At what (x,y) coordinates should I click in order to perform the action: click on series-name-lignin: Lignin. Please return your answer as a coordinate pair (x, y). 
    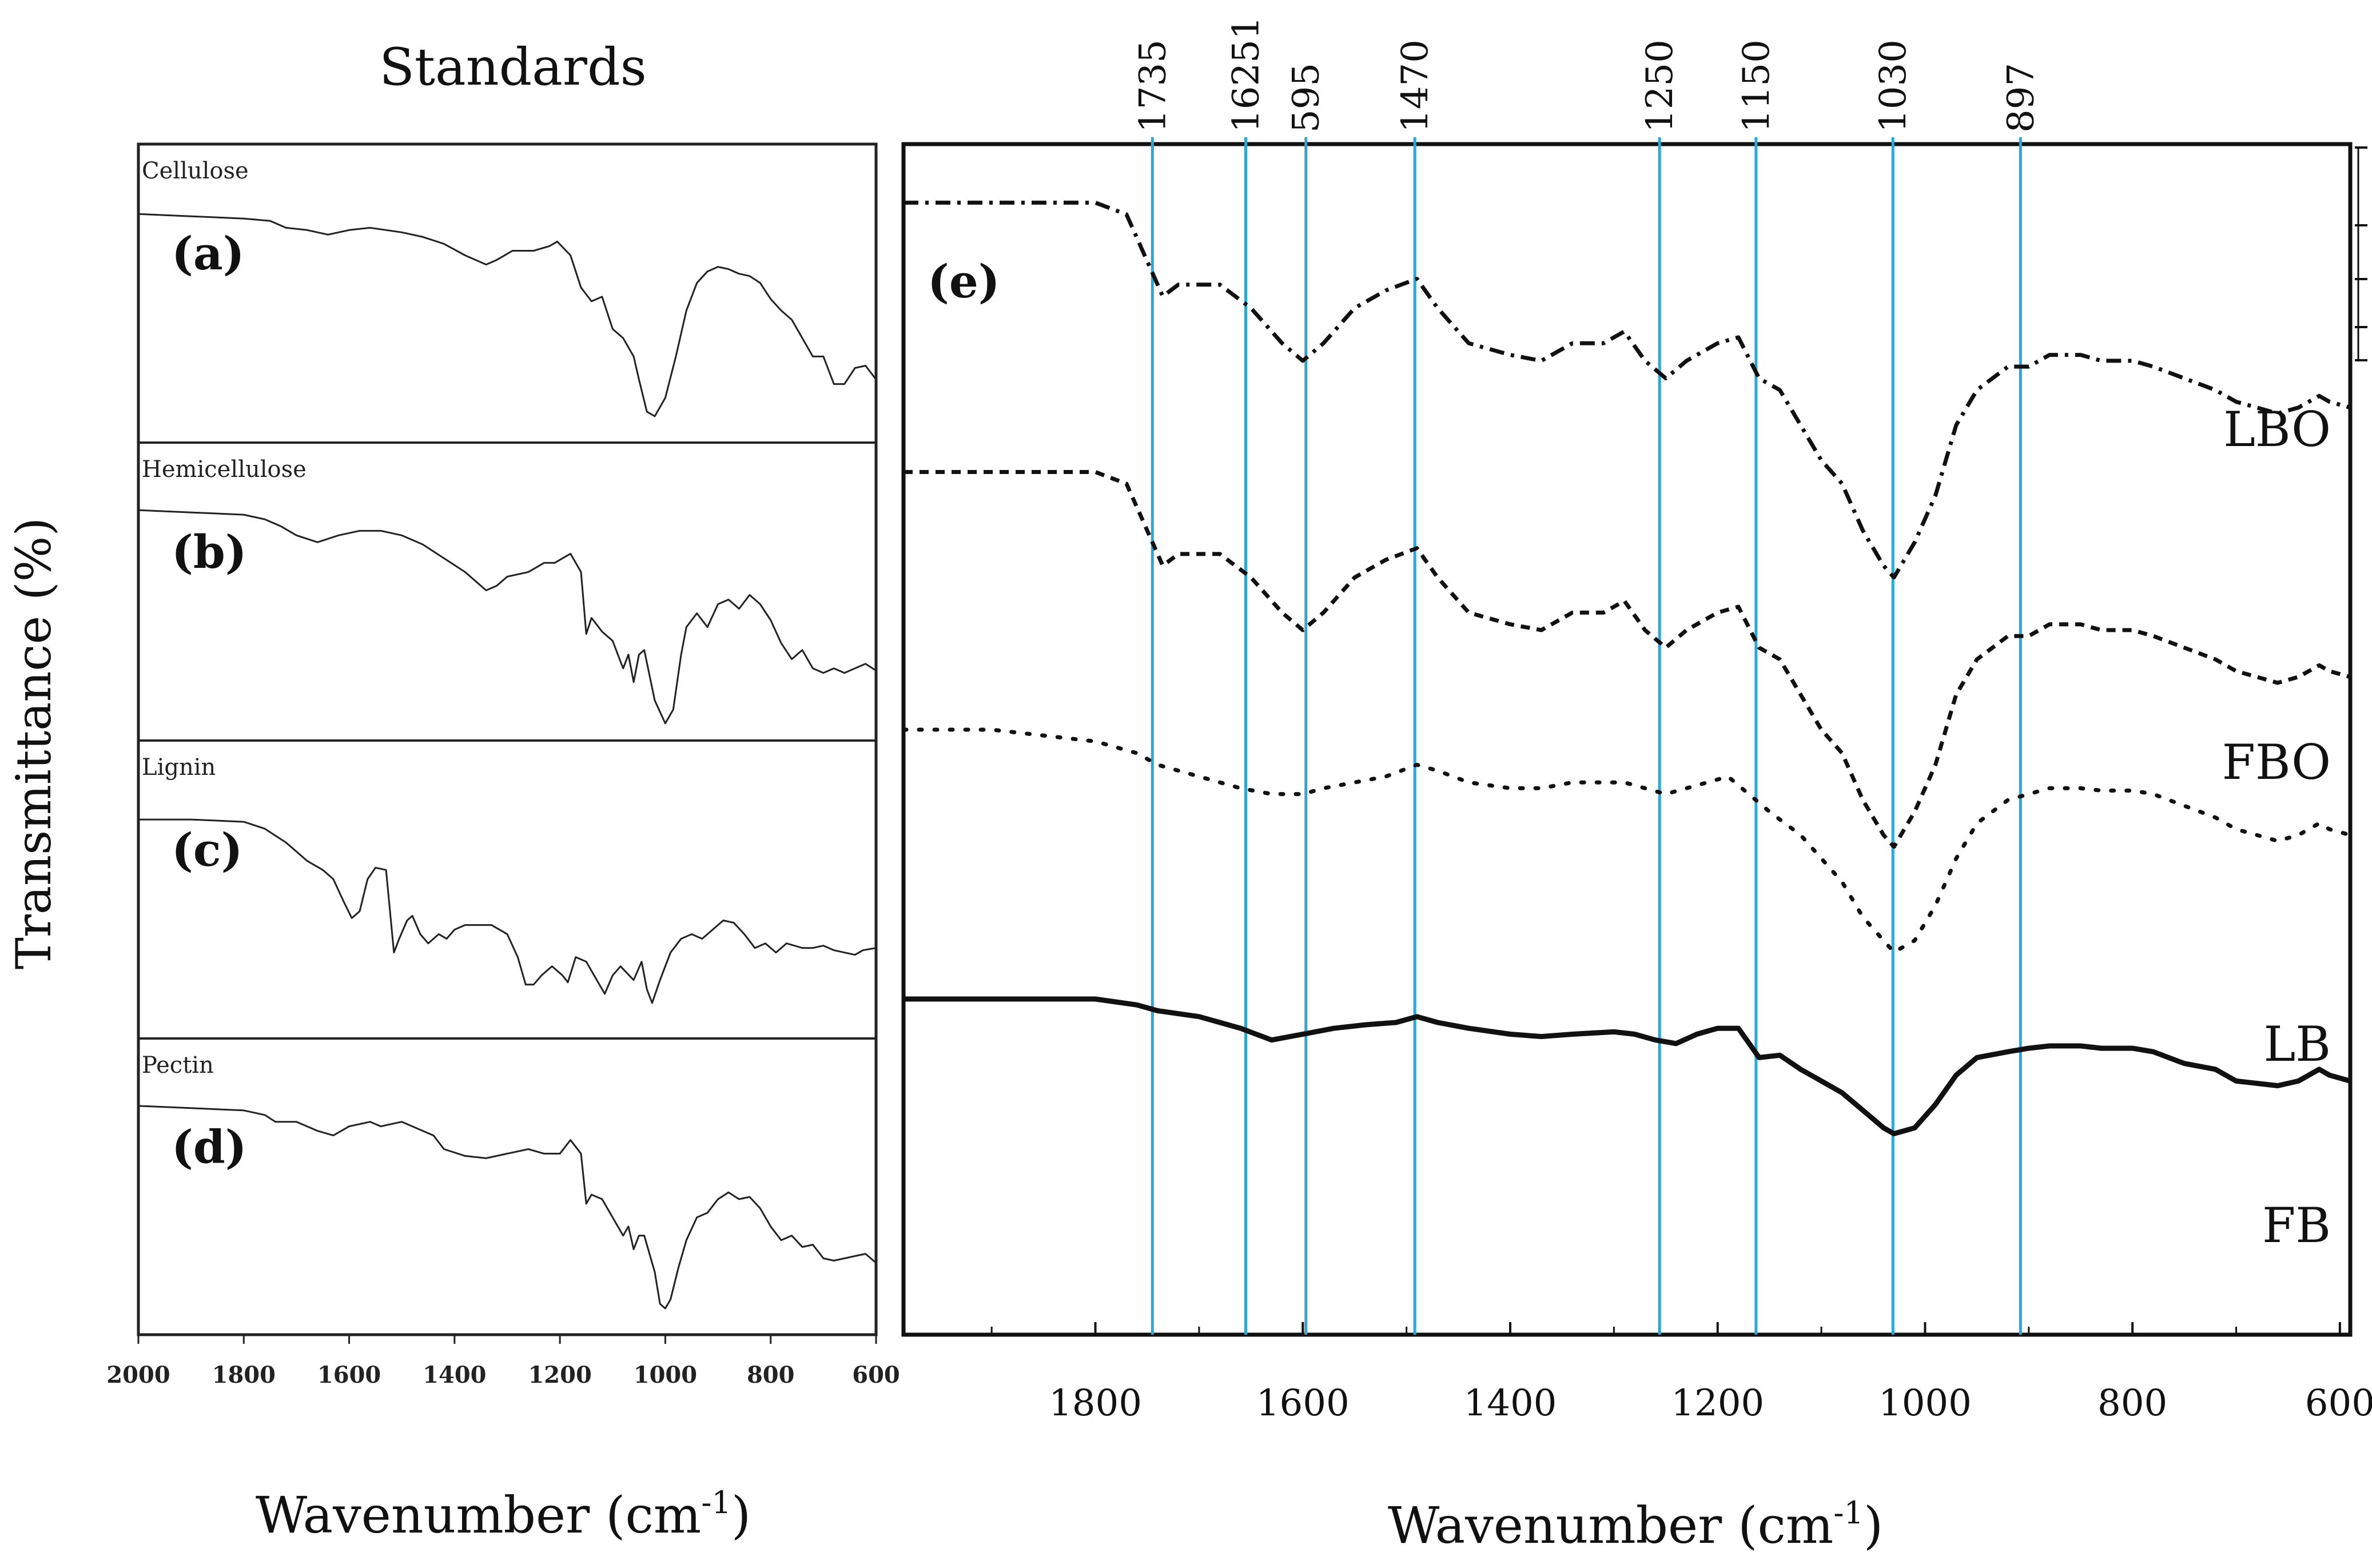
    Looking at the image, I should click on (179, 767).